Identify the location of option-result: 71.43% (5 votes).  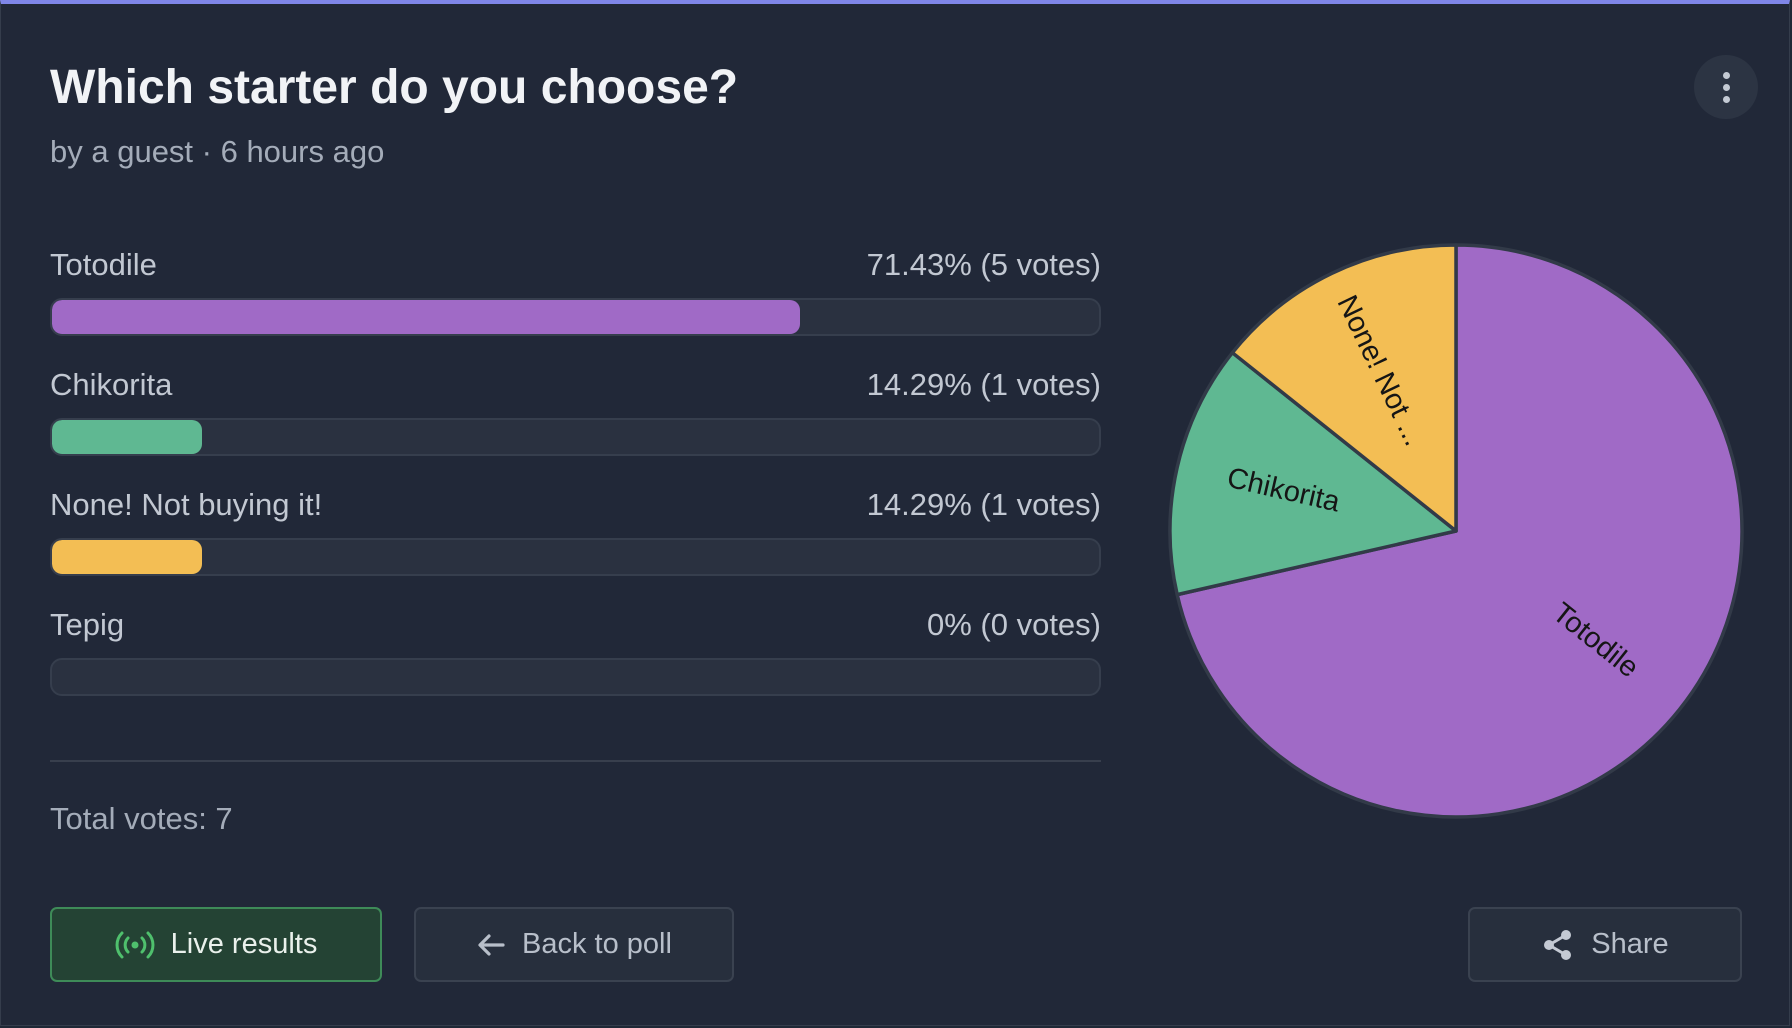
(983, 264).